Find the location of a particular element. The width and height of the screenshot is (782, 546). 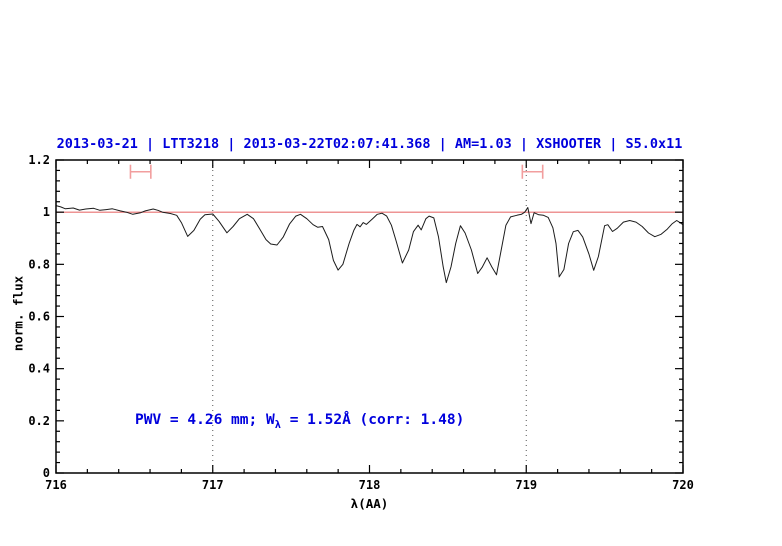

pwv-annotation-prefix: PWV = 4.26 mm; W is located at coordinates (205, 420).